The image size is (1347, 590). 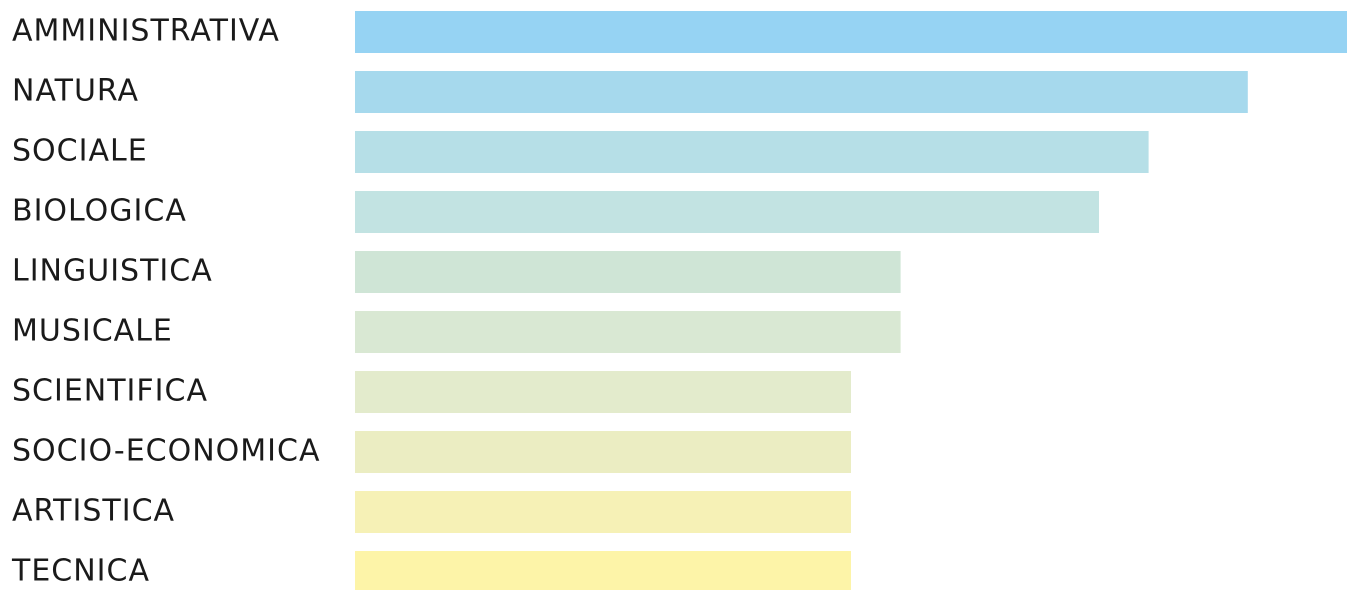 I want to click on category-label: TECNICA, so click(x=80, y=571).